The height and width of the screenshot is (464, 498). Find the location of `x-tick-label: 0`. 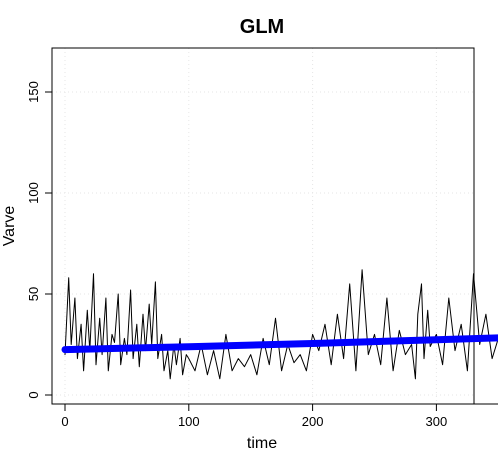

x-tick-label: 0 is located at coordinates (64, 421).